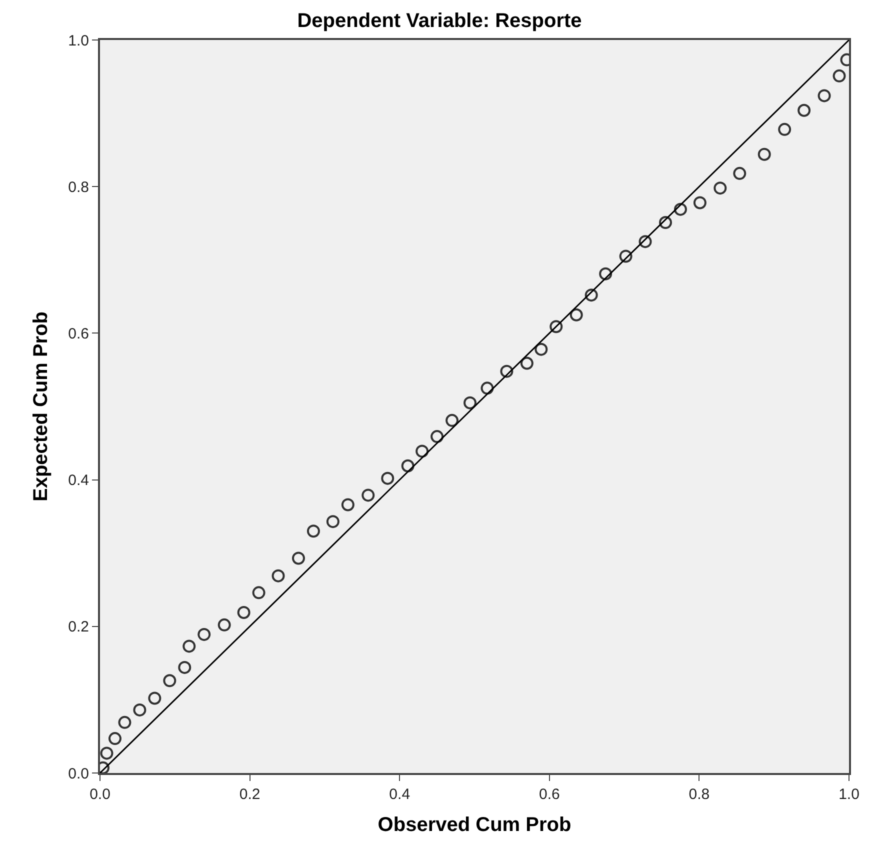 The height and width of the screenshot is (863, 879). What do you see at coordinates (78, 41) in the screenshot?
I see `y-tick-label: 1.0` at bounding box center [78, 41].